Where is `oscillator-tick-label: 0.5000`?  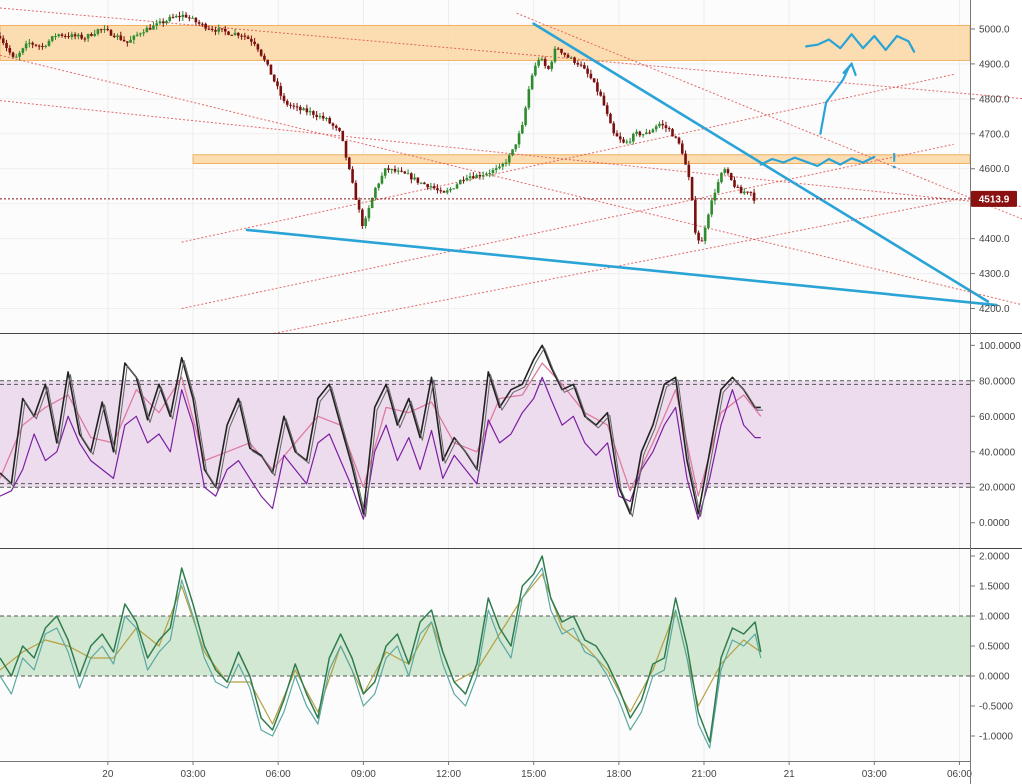 oscillator-tick-label: 0.5000 is located at coordinates (994, 647).